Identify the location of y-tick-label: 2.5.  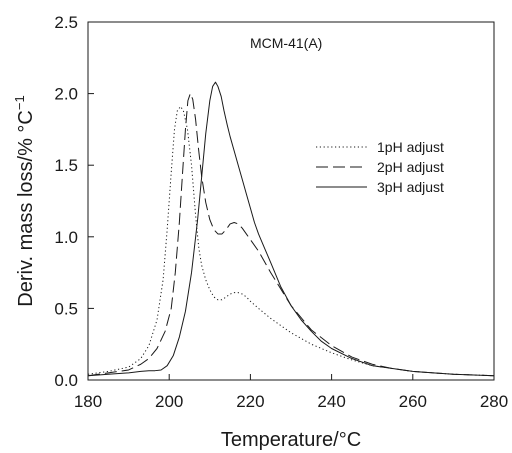
(66, 22).